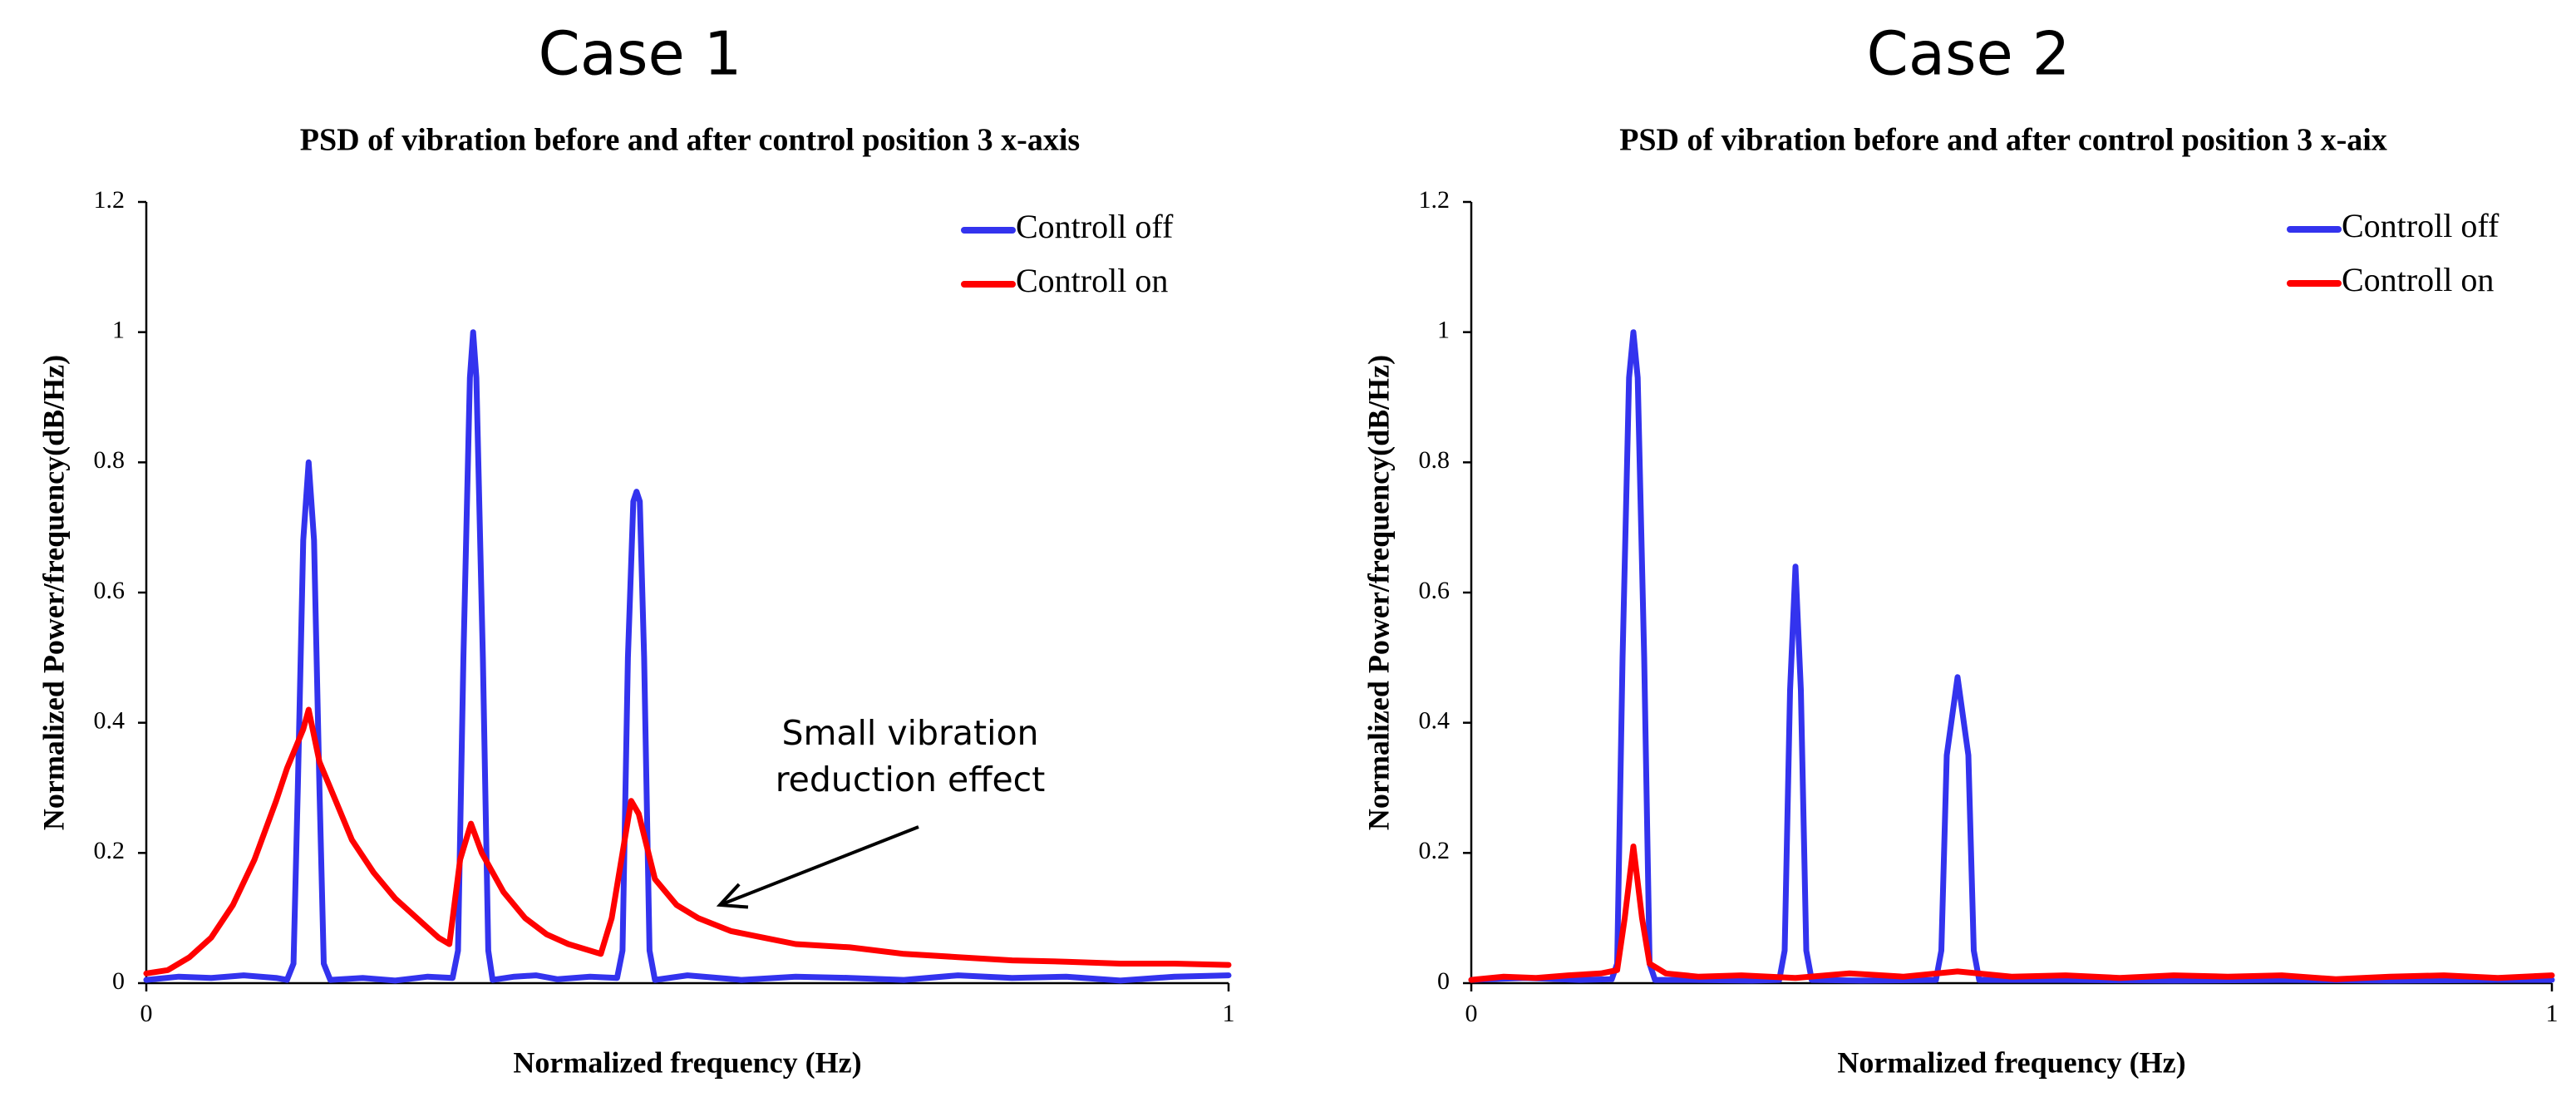  Describe the element at coordinates (909, 733) in the screenshot. I see `annotation-text: Small vibration` at that location.